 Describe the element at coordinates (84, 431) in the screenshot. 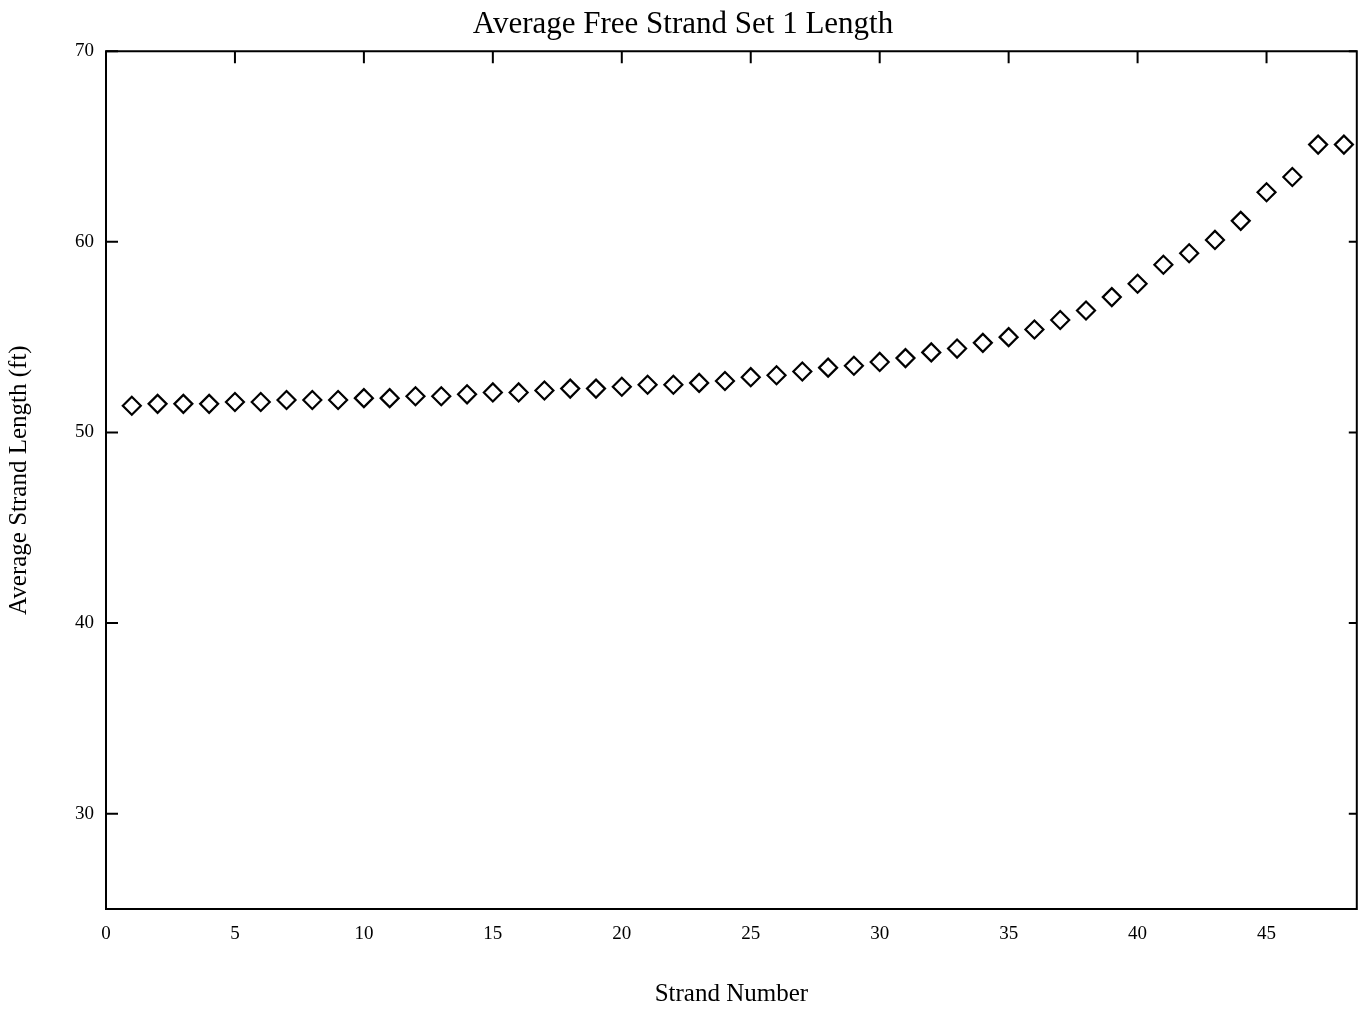

I see `y-tick-label: 50` at that location.